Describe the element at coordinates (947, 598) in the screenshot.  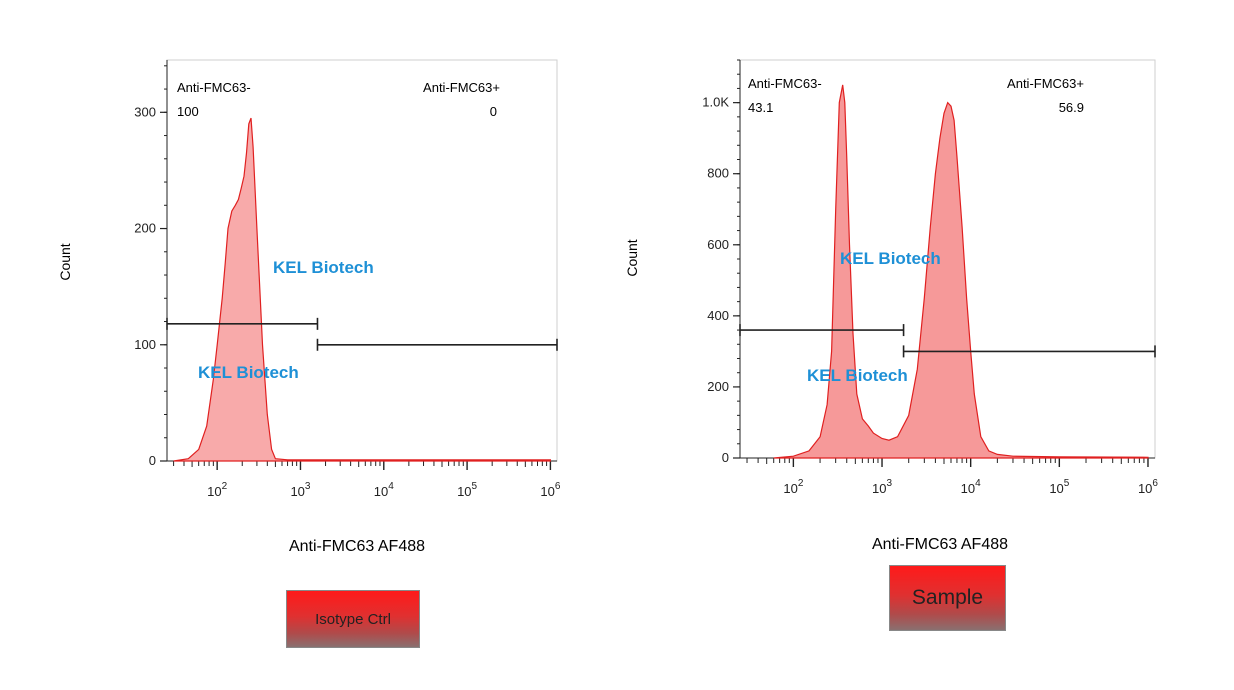
I see `sample-legend-button: Sample` at that location.